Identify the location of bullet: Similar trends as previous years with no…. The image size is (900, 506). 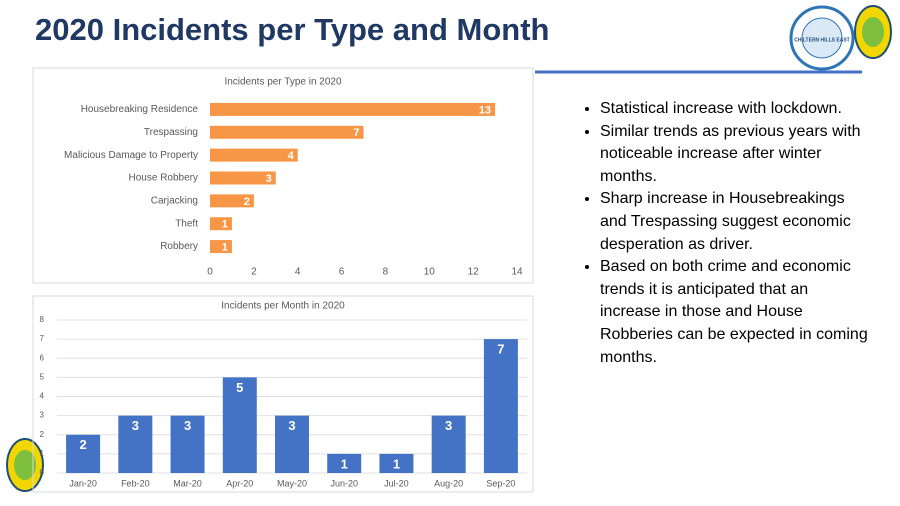
(735, 155).